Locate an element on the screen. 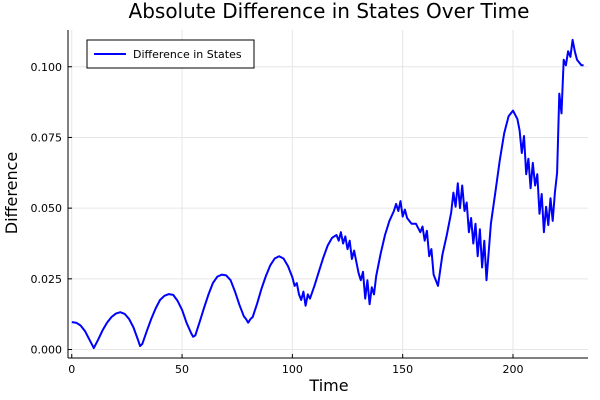 Image resolution: width=600 pixels, height=400 pixels. chart-title: Absolute Difference in States Over Time is located at coordinates (329, 11).